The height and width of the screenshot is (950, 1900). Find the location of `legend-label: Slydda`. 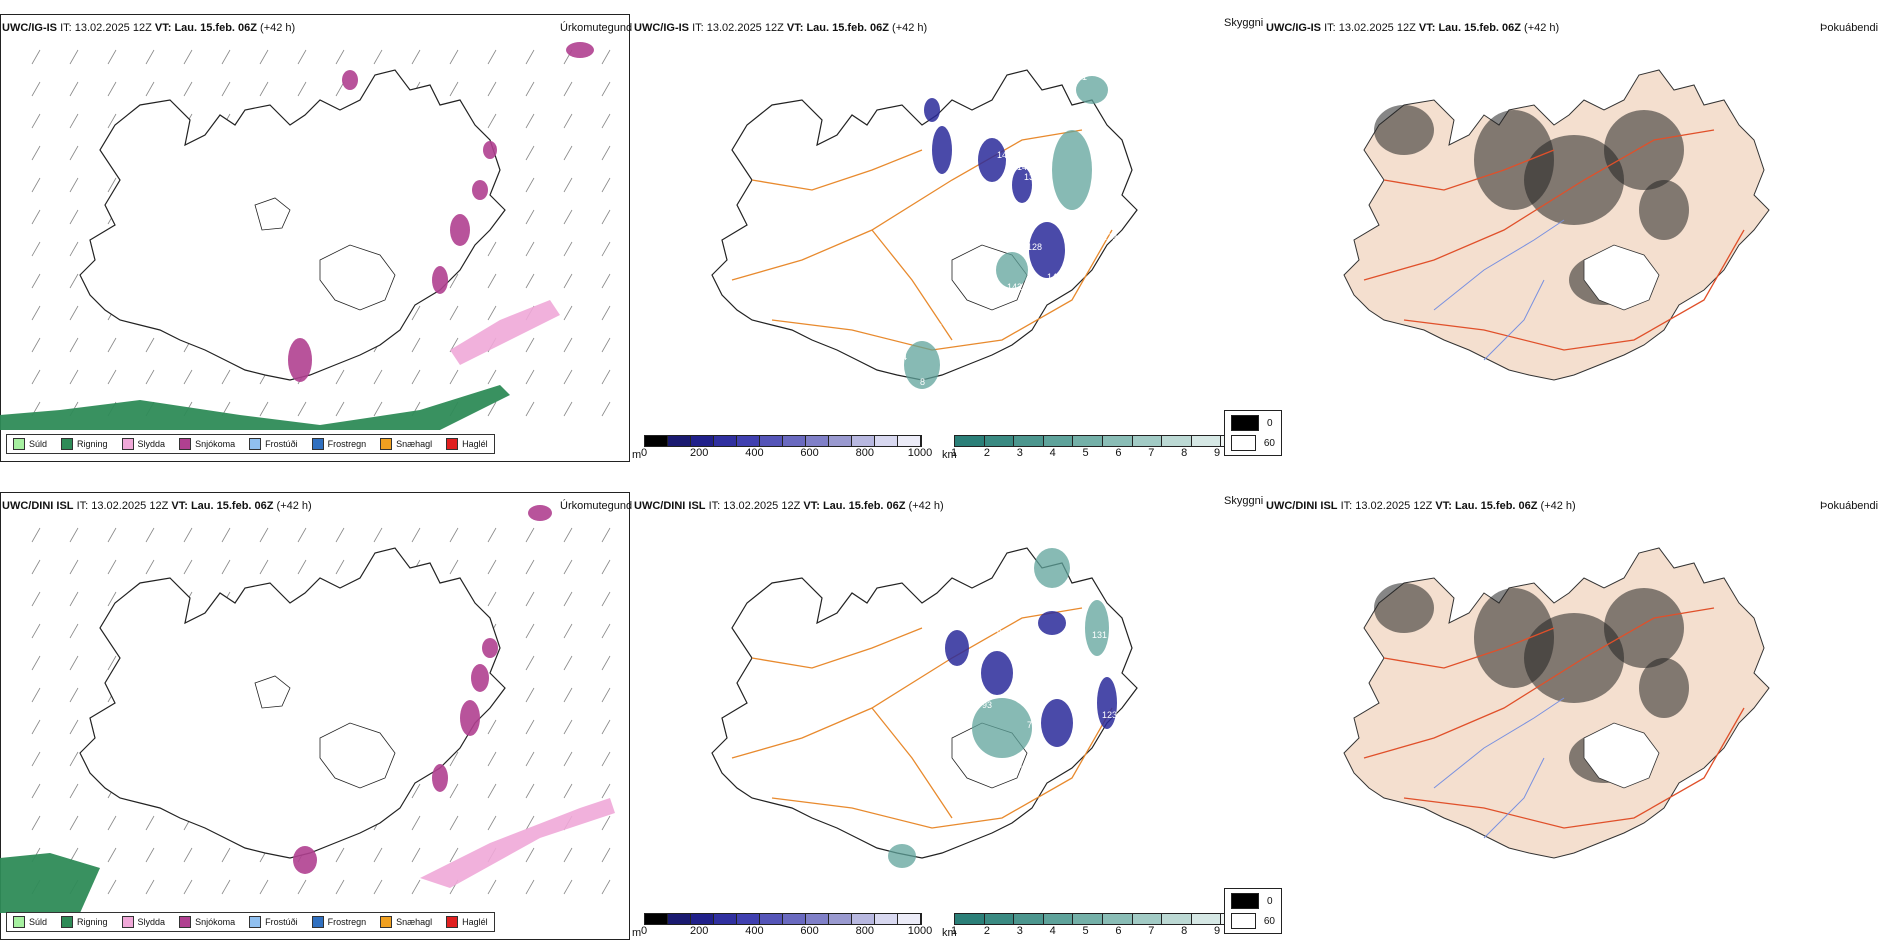

legend-label: Slydda is located at coordinates (151, 922).